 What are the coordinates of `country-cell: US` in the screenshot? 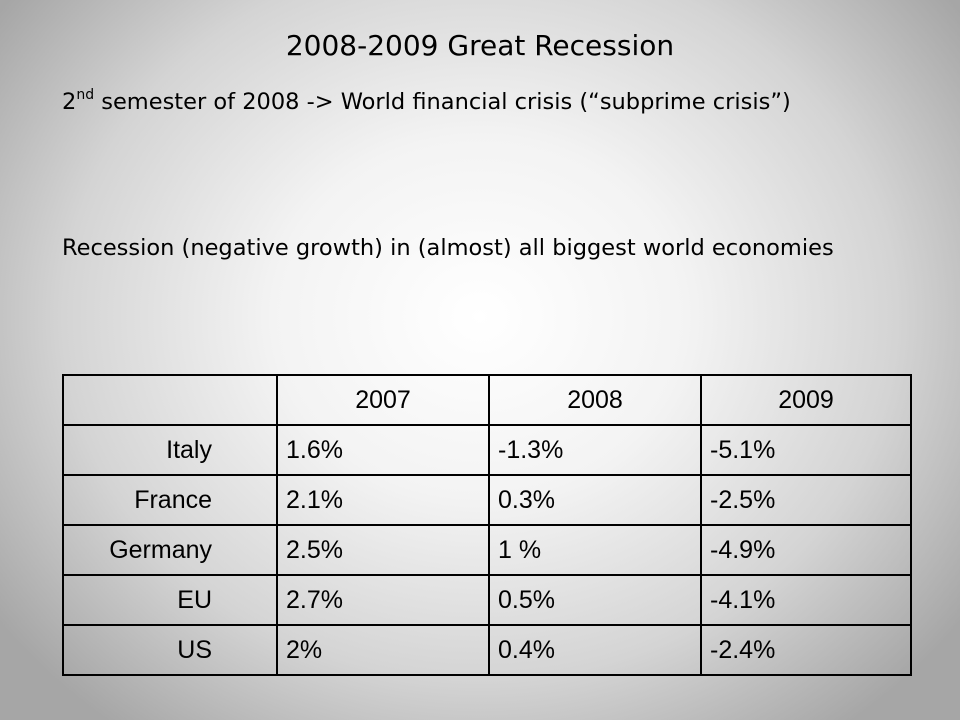 It's located at (170, 650).